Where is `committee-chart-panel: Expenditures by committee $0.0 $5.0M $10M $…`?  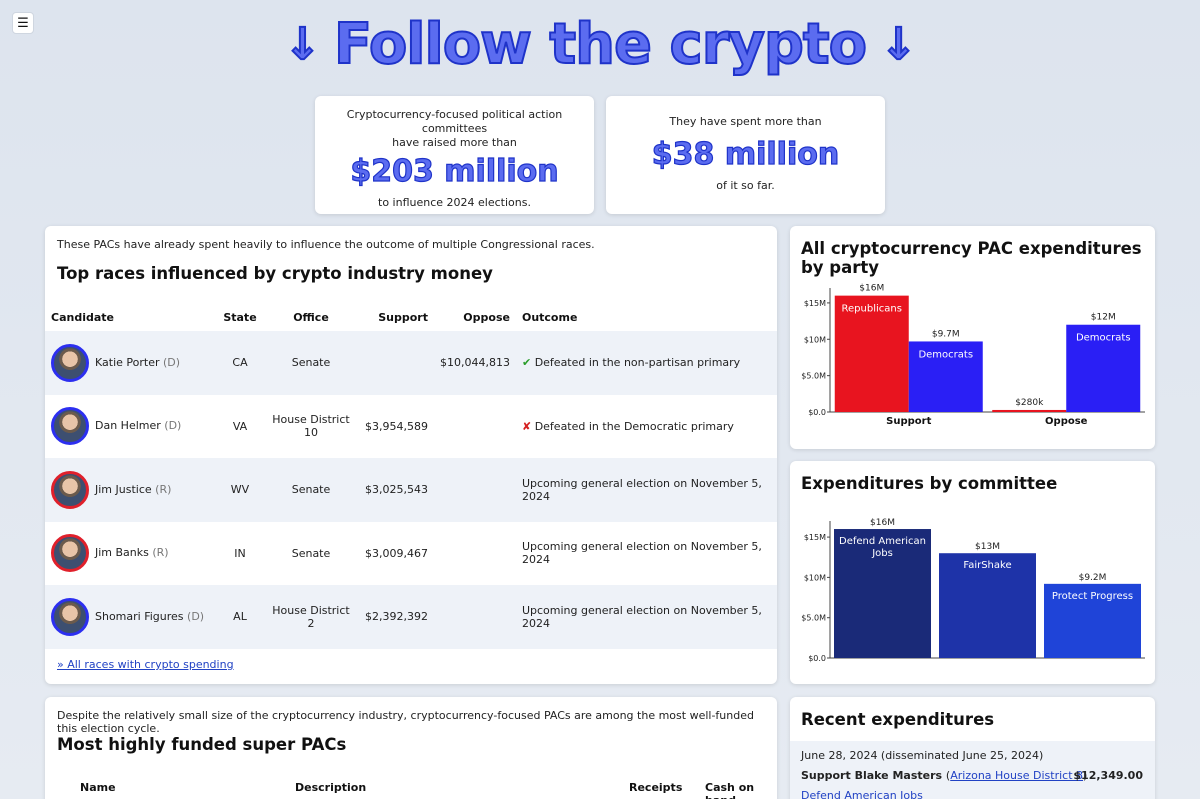 committee-chart-panel: Expenditures by committee $0.0 $5.0M $10M $… is located at coordinates (972, 572).